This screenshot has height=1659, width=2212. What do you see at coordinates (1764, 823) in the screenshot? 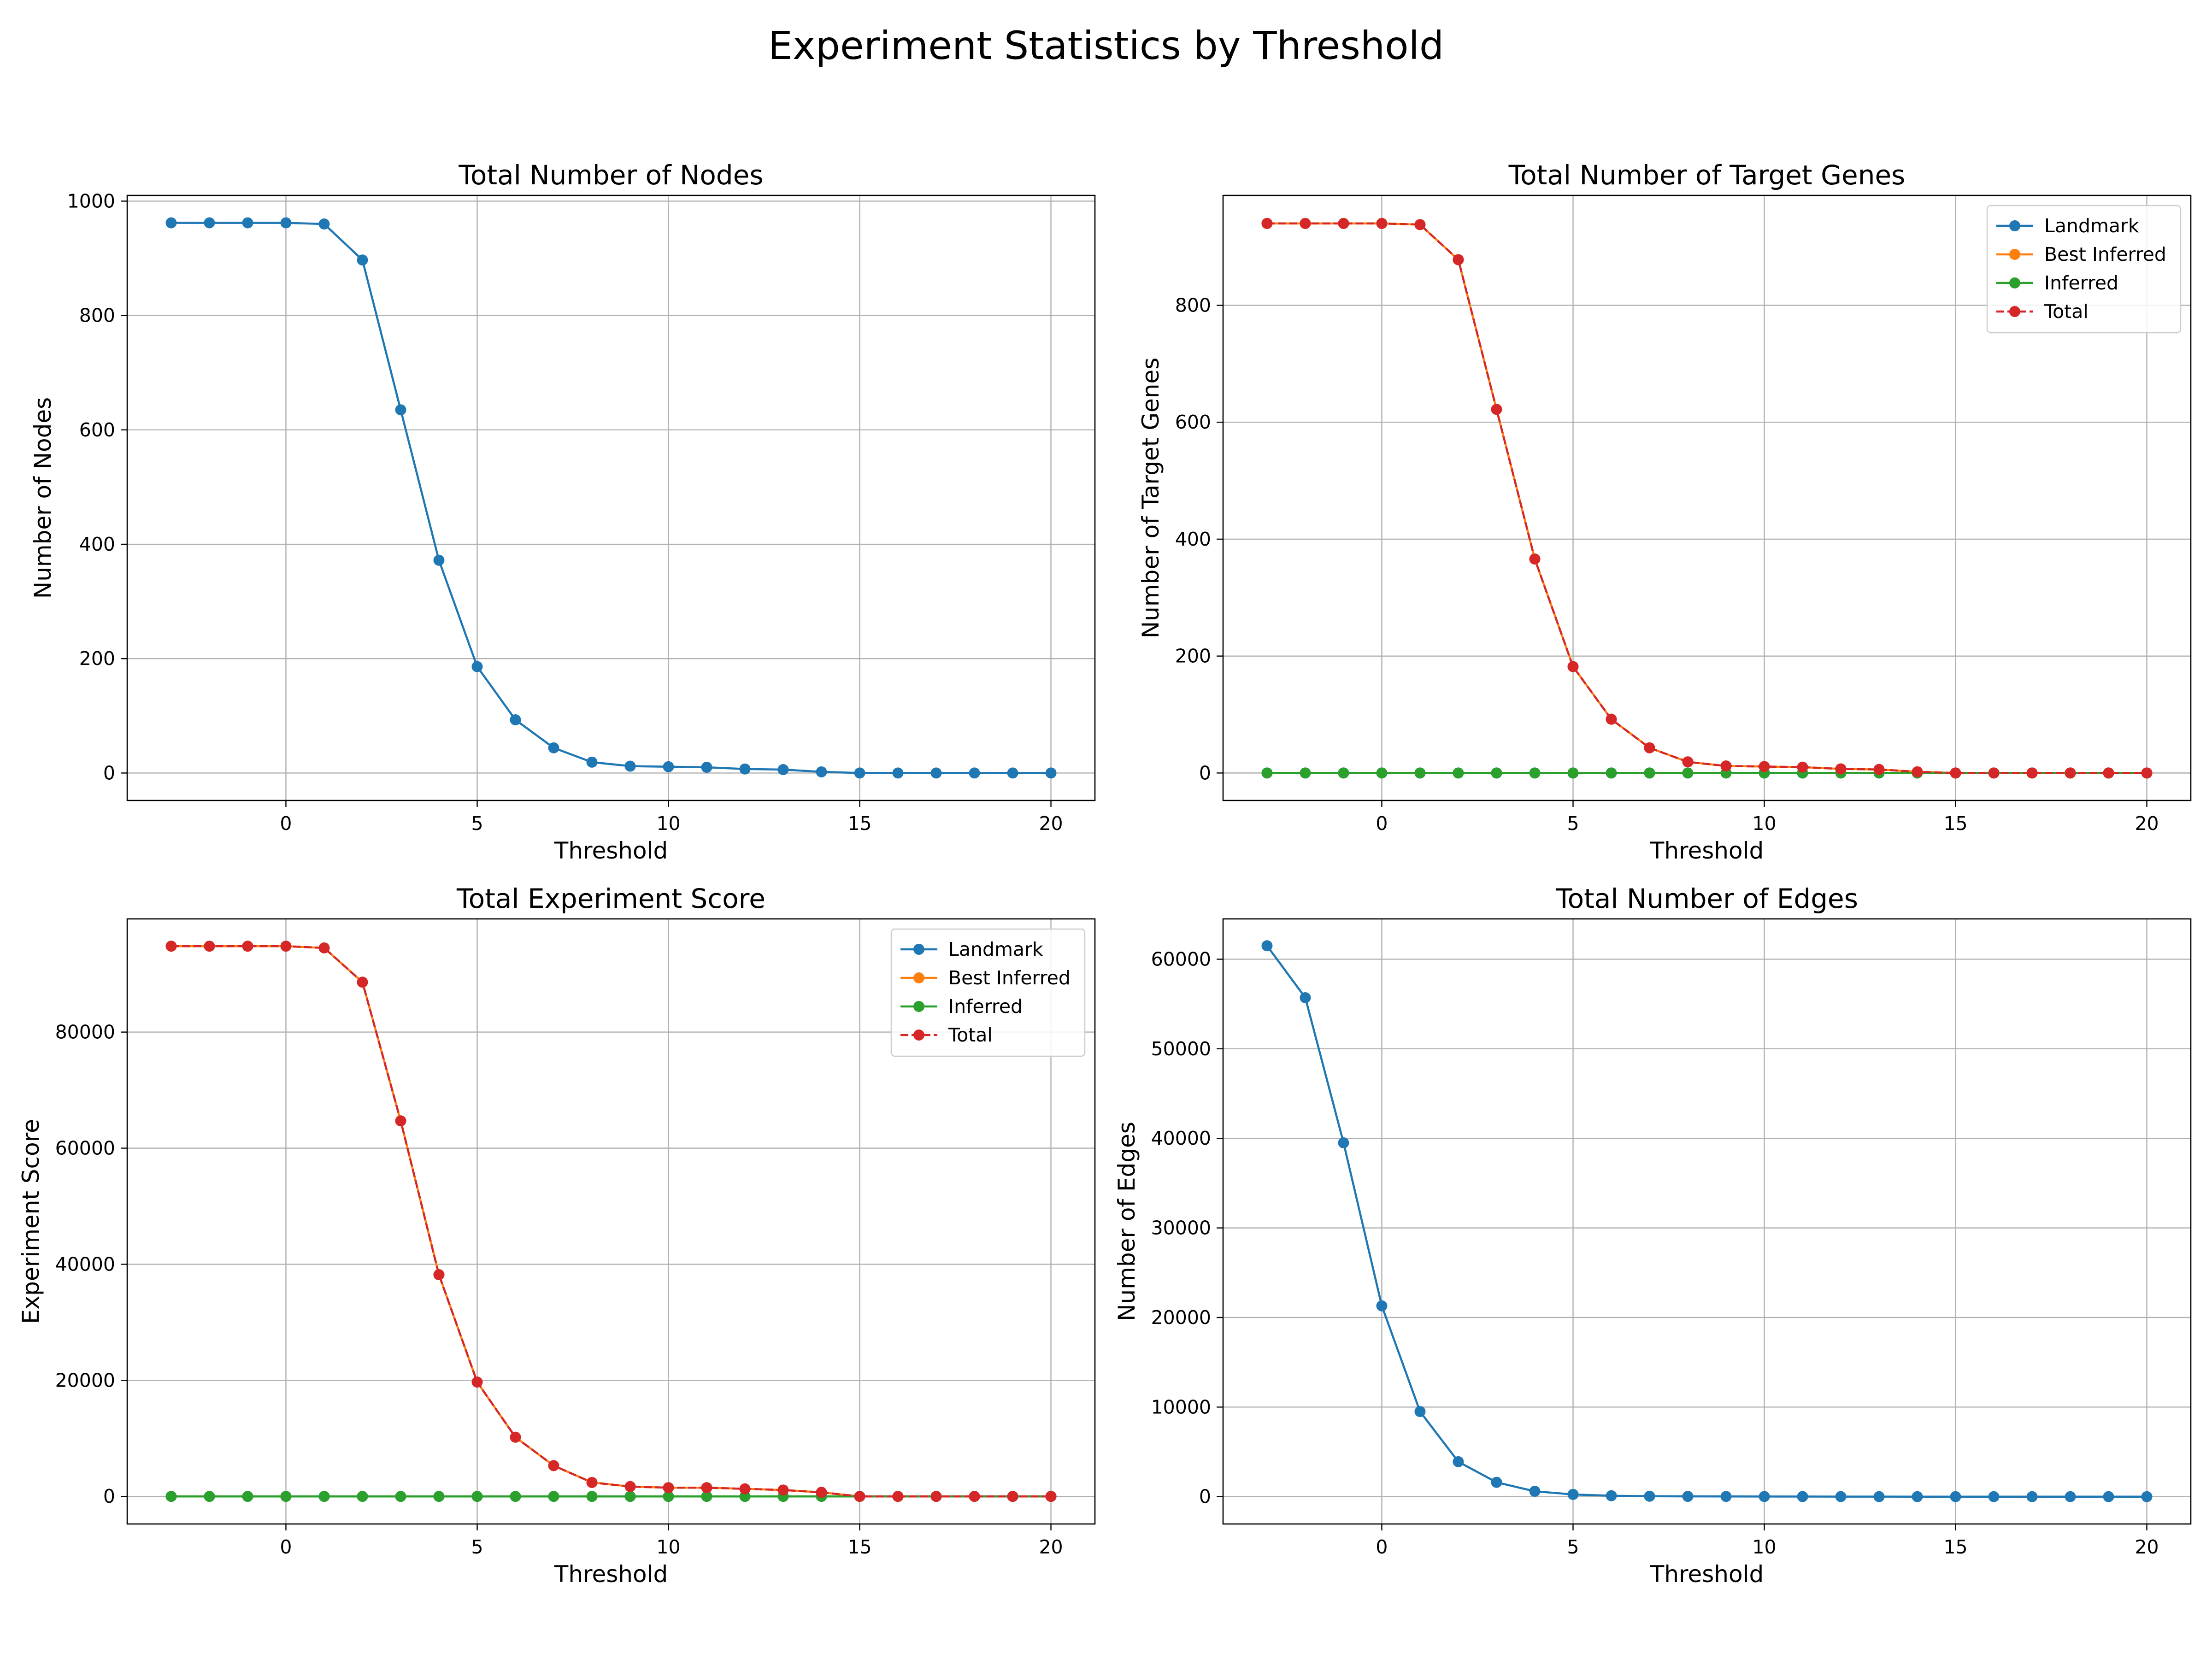
I see `x-tick-label: 10` at bounding box center [1764, 823].